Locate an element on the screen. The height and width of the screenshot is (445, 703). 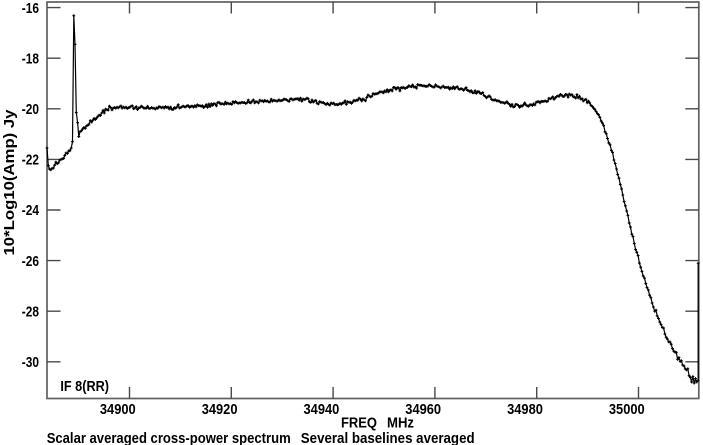
svg-text: 34960 is located at coordinates (423, 409).